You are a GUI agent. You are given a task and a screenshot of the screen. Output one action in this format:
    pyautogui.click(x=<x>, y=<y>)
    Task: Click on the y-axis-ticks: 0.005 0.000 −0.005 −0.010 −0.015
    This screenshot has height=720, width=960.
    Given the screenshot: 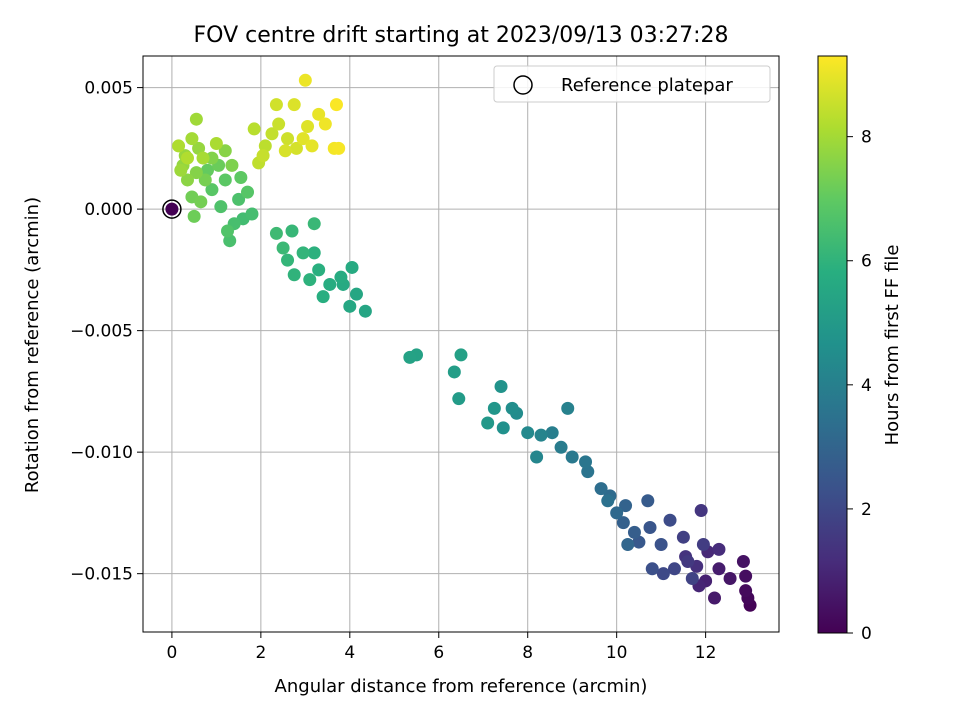 What is the action you would take?
    pyautogui.click(x=106, y=332)
    